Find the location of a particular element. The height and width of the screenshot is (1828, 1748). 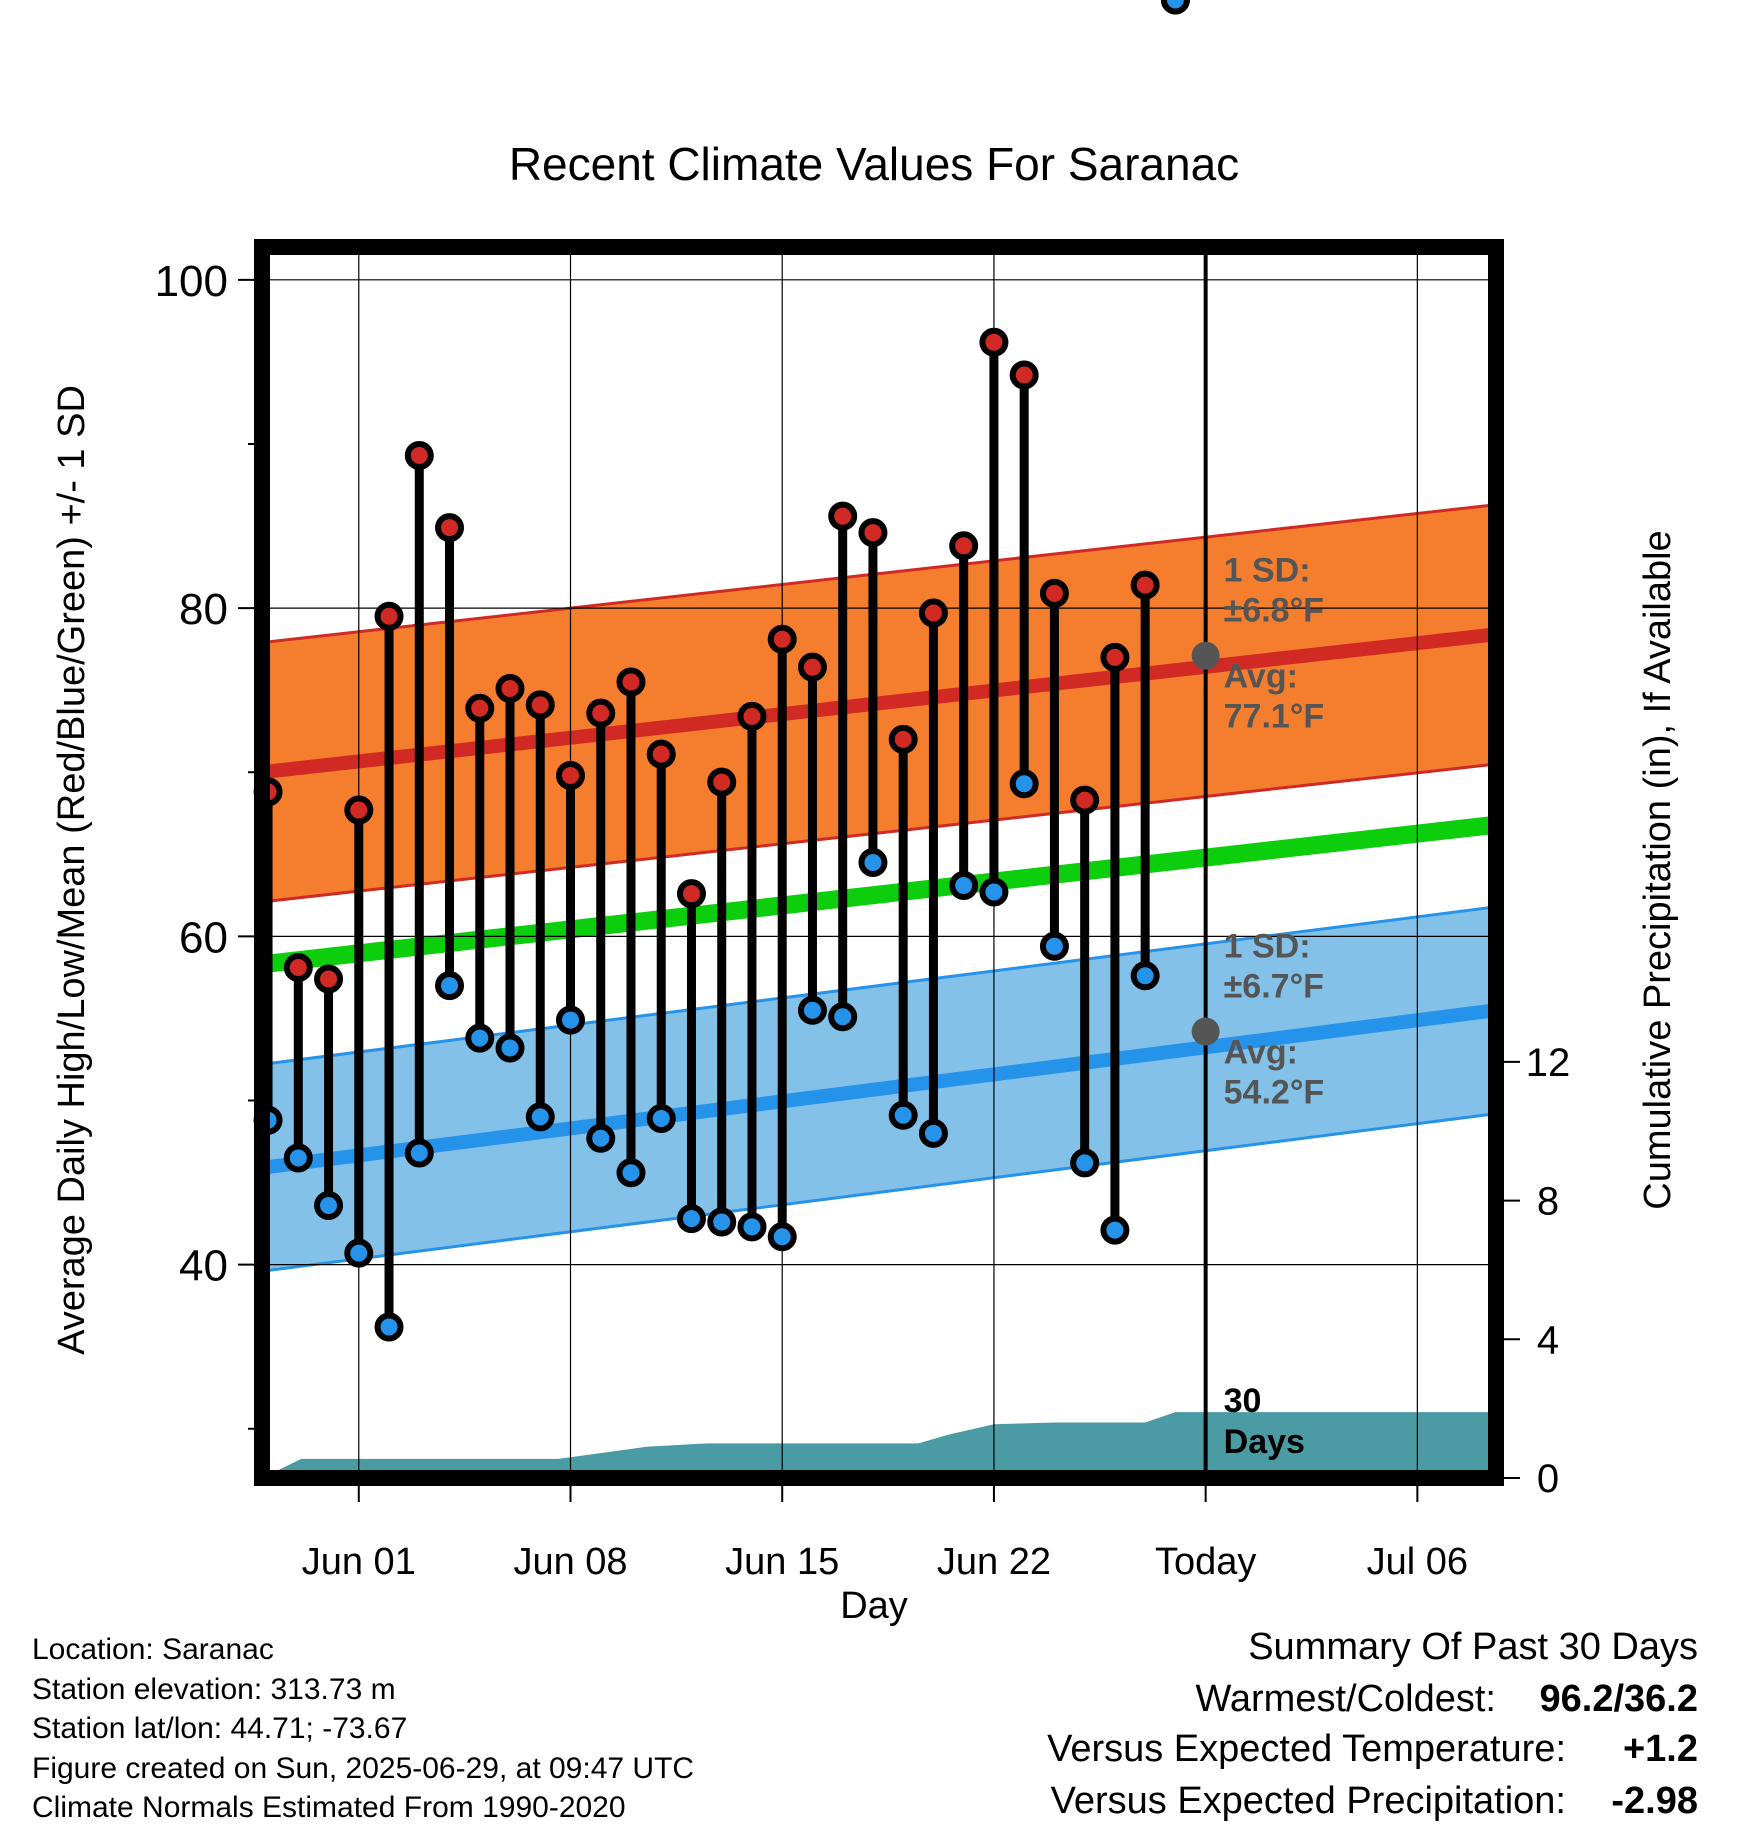

annotation-high-sd-label: 1 SD: is located at coordinates (1267, 571).